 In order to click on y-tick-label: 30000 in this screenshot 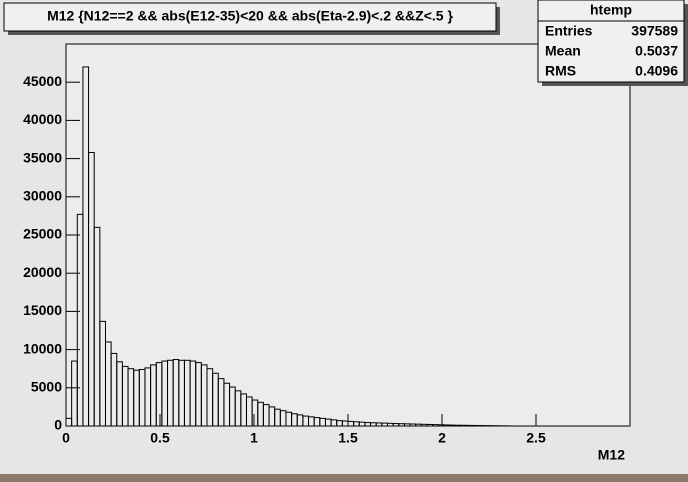, I will do `click(42, 196)`.